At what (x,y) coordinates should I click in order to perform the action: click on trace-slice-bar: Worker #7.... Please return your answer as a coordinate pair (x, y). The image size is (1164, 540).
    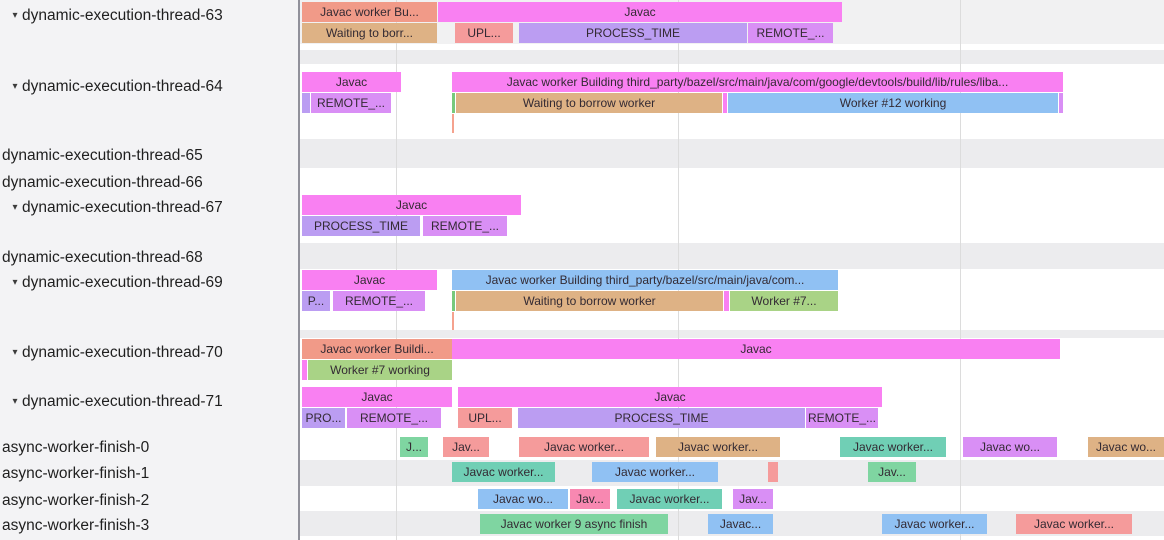
    Looking at the image, I should click on (784, 301).